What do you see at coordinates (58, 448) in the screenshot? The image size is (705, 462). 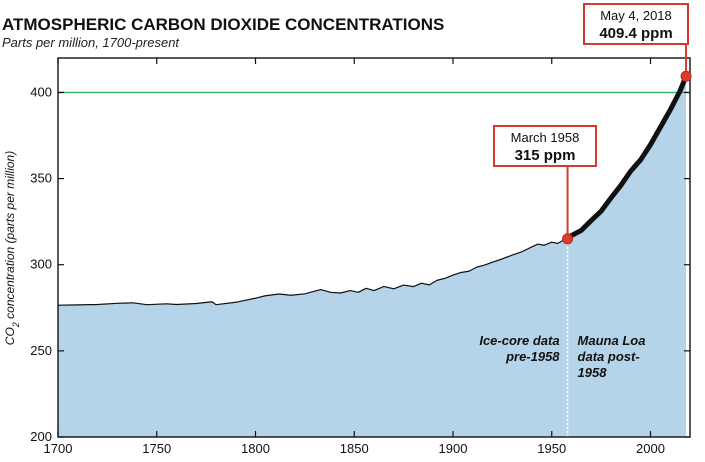 I see `x-tick-label-1700: 1700` at bounding box center [58, 448].